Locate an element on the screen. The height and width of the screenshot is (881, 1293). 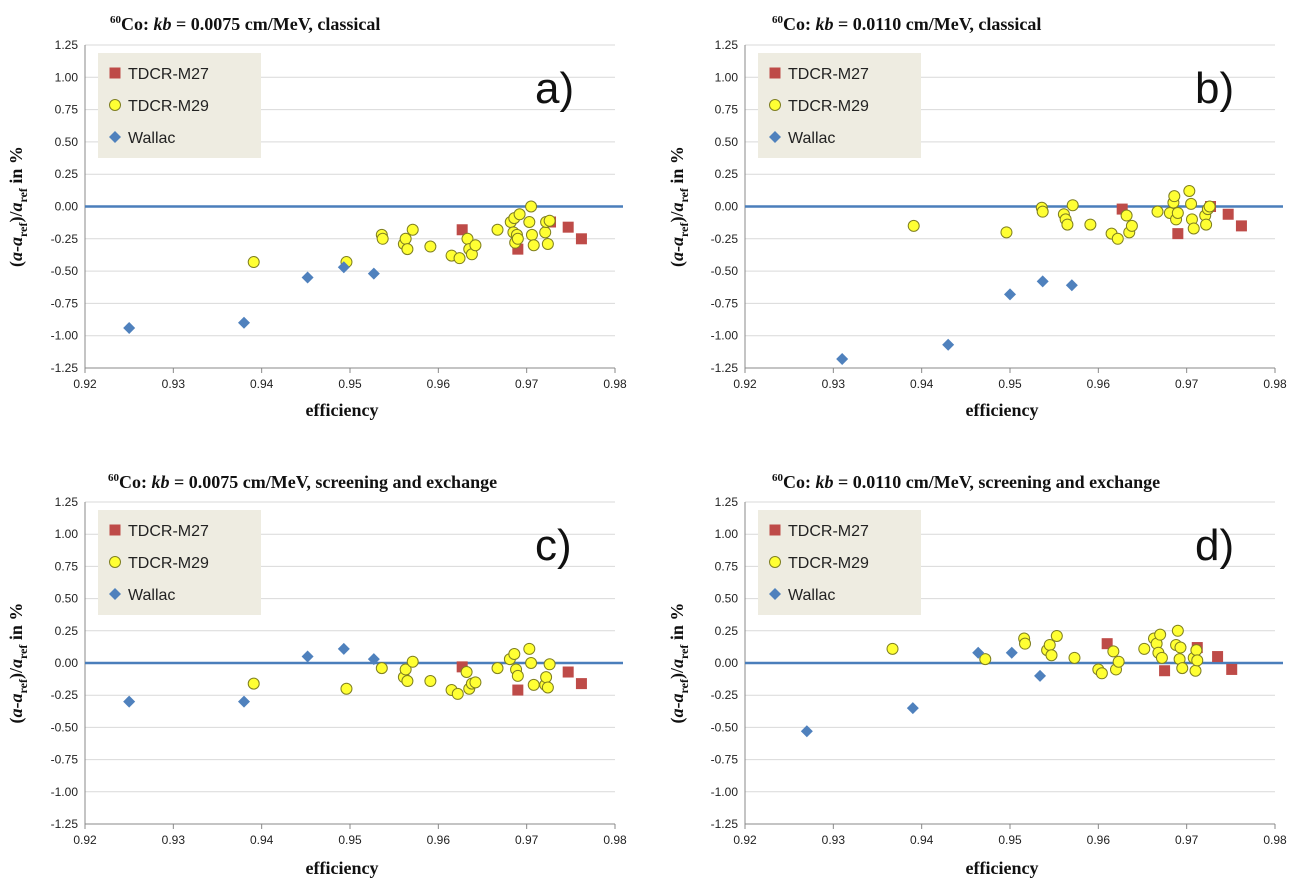
panel-label: b) is located at coordinates (1214, 88).